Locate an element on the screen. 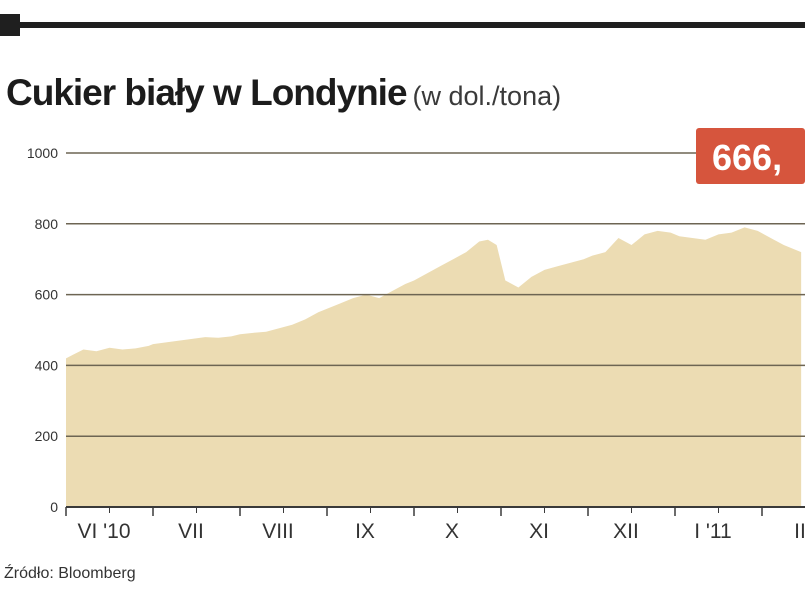 This screenshot has width=805, height=591. y-tick-label-0: 0 is located at coordinates (54, 507).